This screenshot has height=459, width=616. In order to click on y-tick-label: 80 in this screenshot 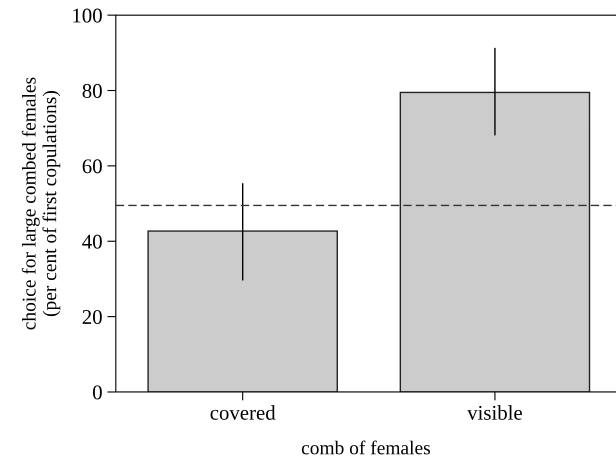, I will do `click(92, 91)`.